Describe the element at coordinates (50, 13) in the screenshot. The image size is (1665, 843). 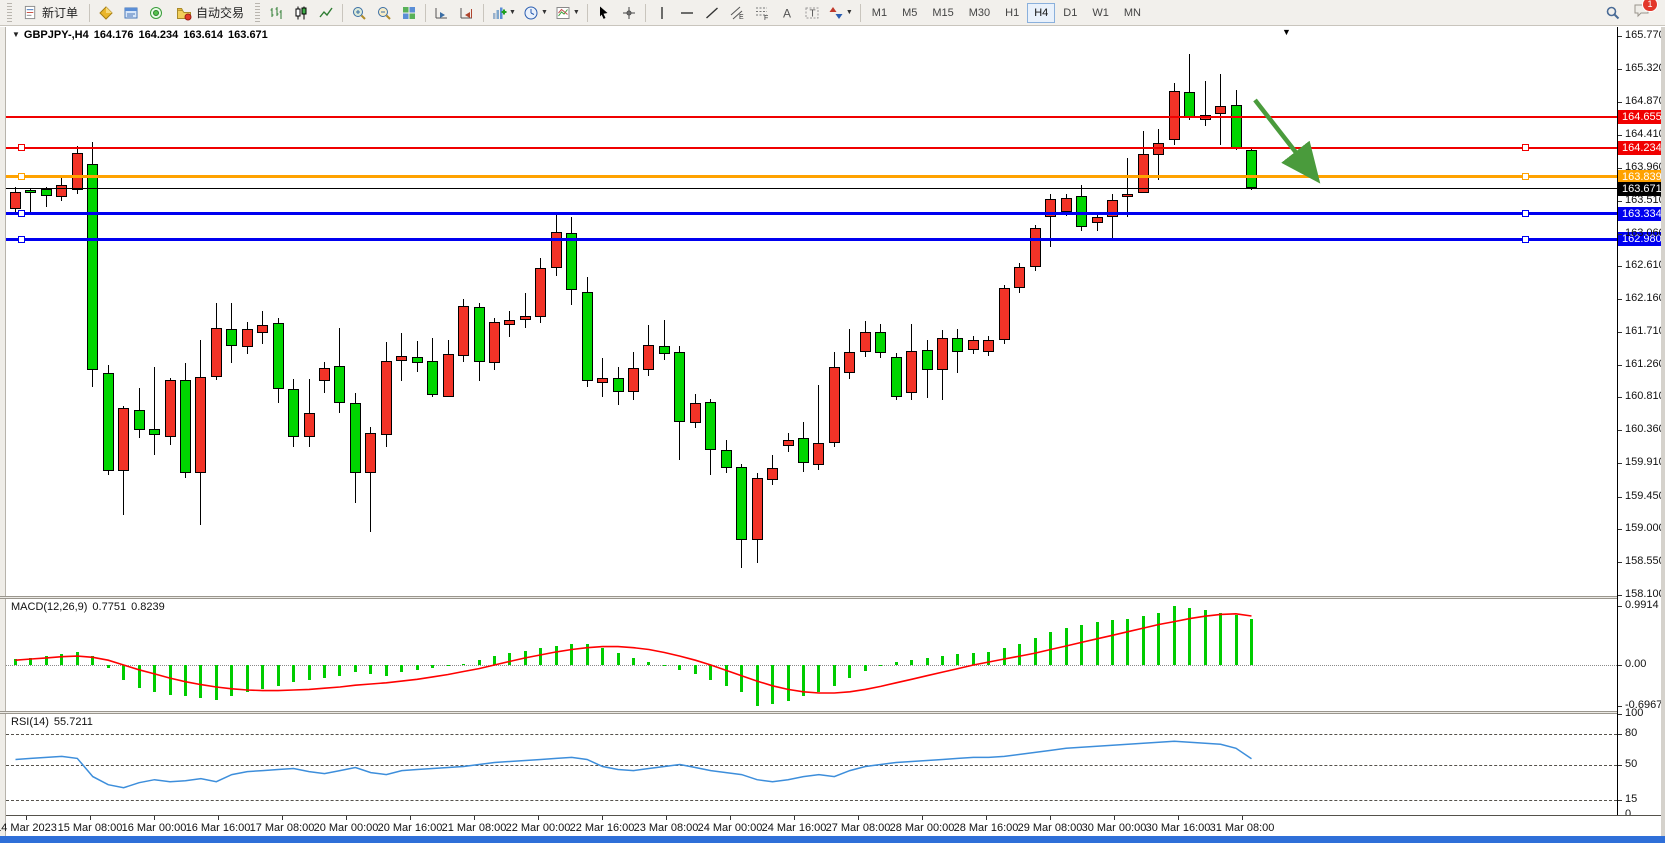
I see `new-order-button: 新订单` at that location.